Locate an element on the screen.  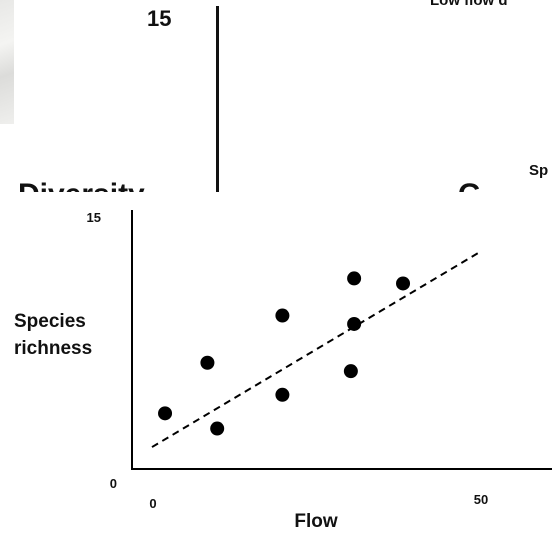
top-y-axis-line is located at coordinates (217, 99).